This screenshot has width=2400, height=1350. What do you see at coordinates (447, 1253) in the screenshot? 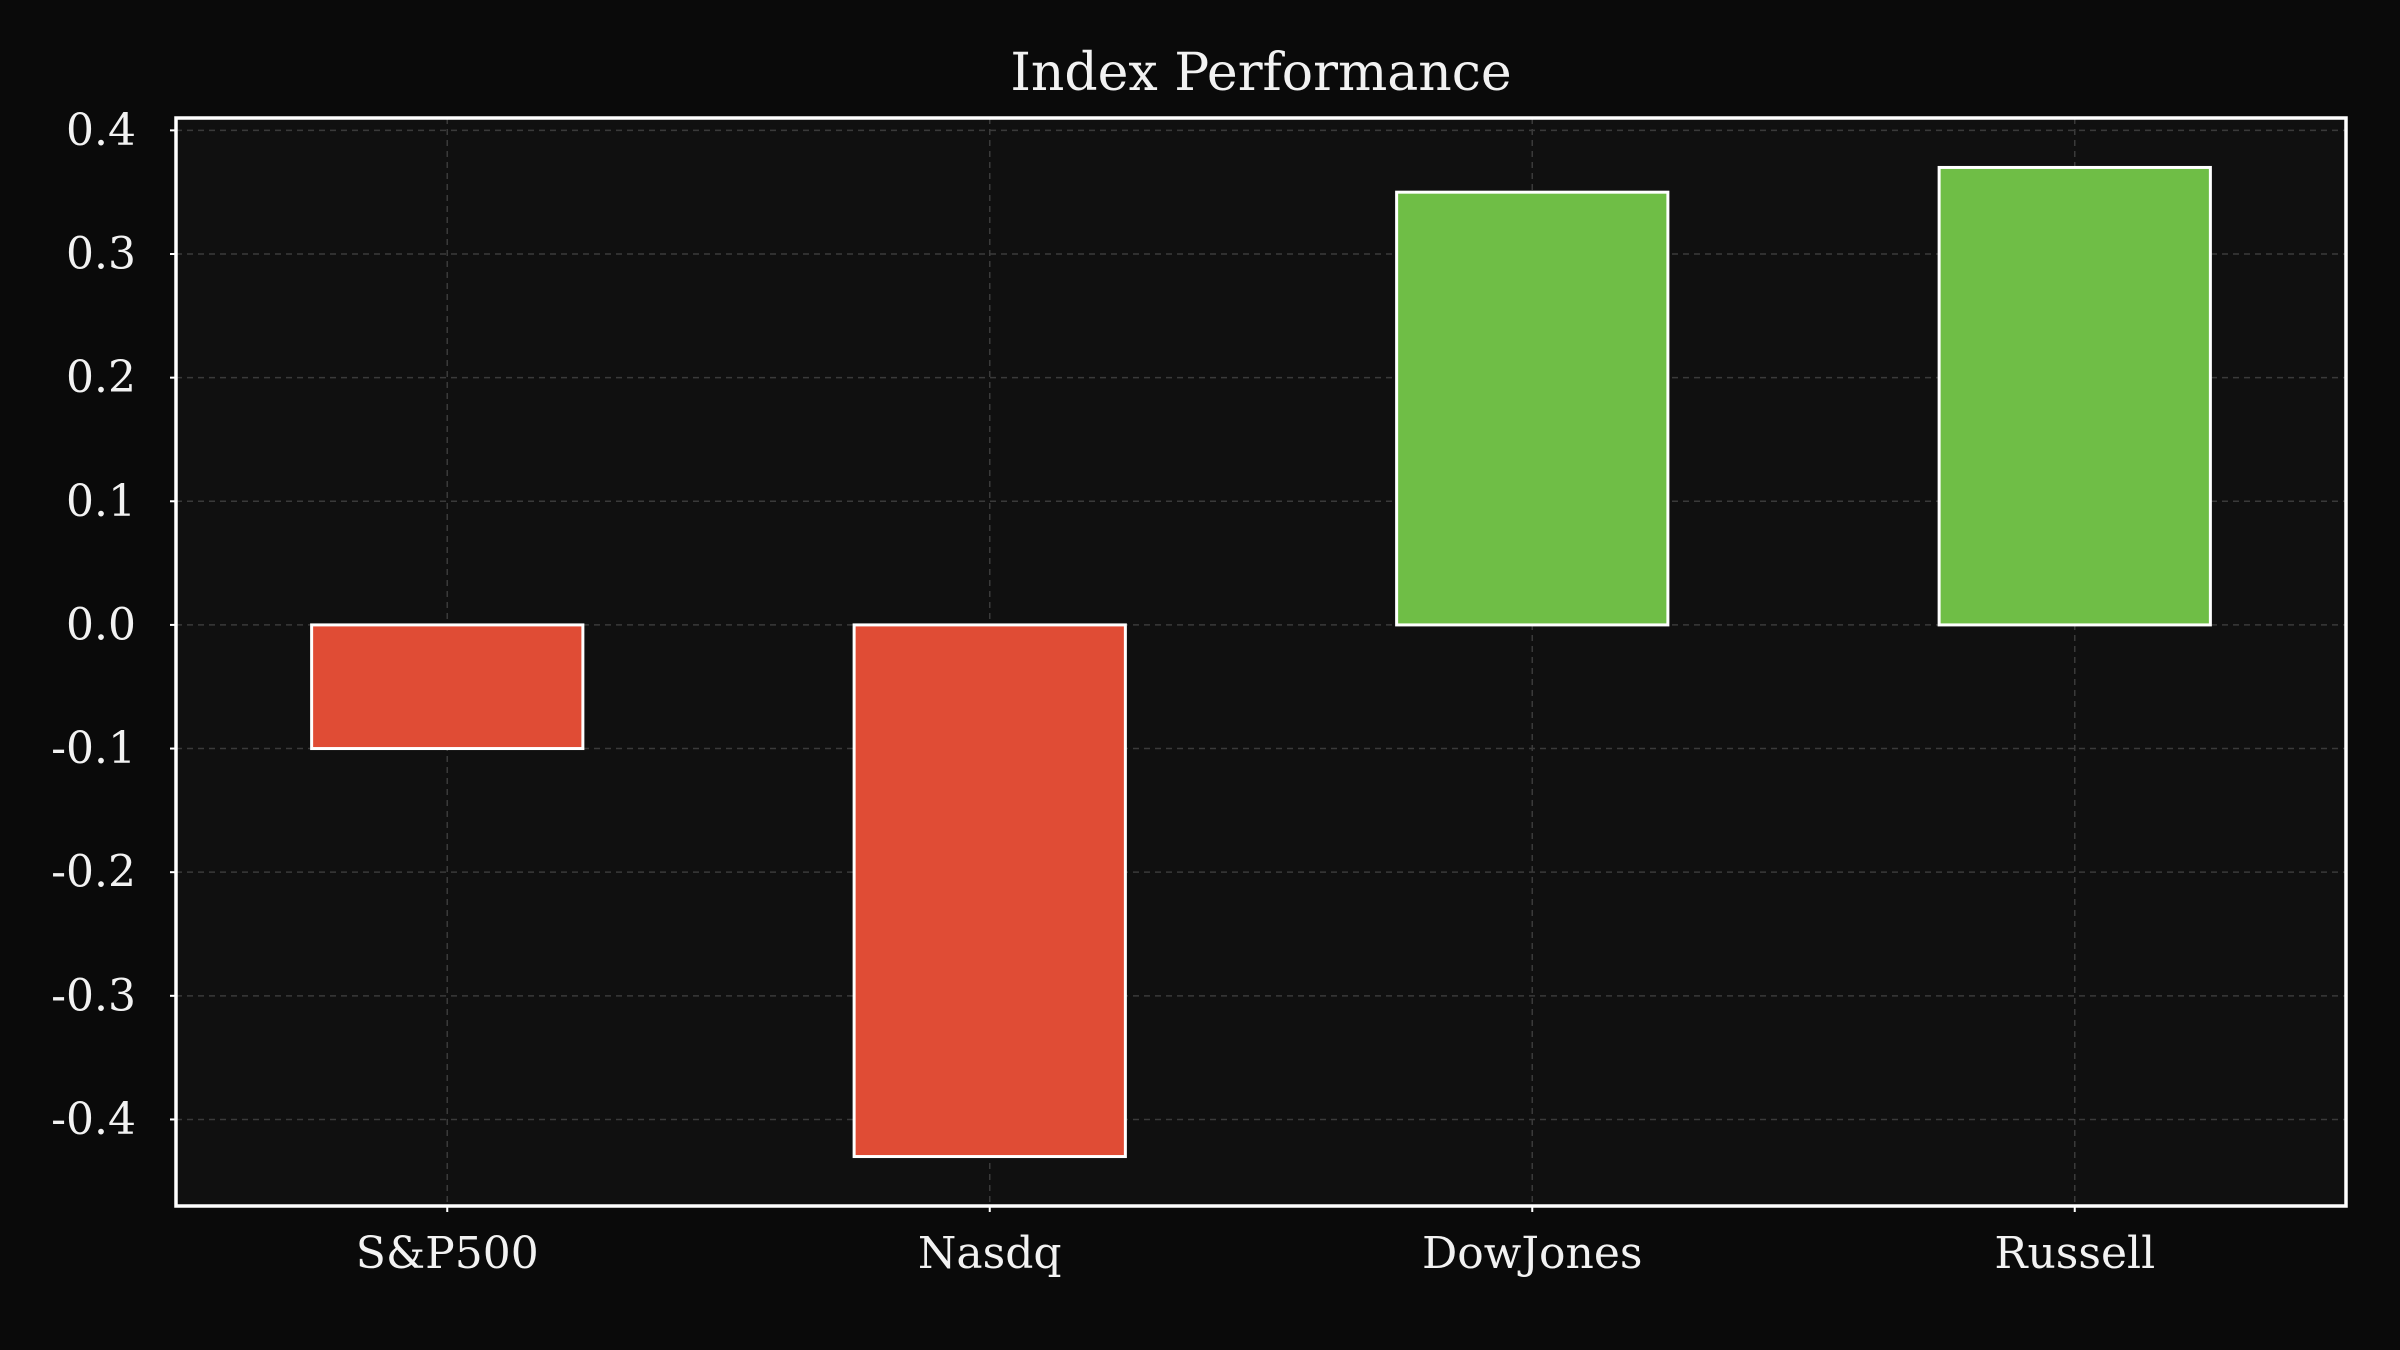
I see `x-tick-label: S&P500` at bounding box center [447, 1253].